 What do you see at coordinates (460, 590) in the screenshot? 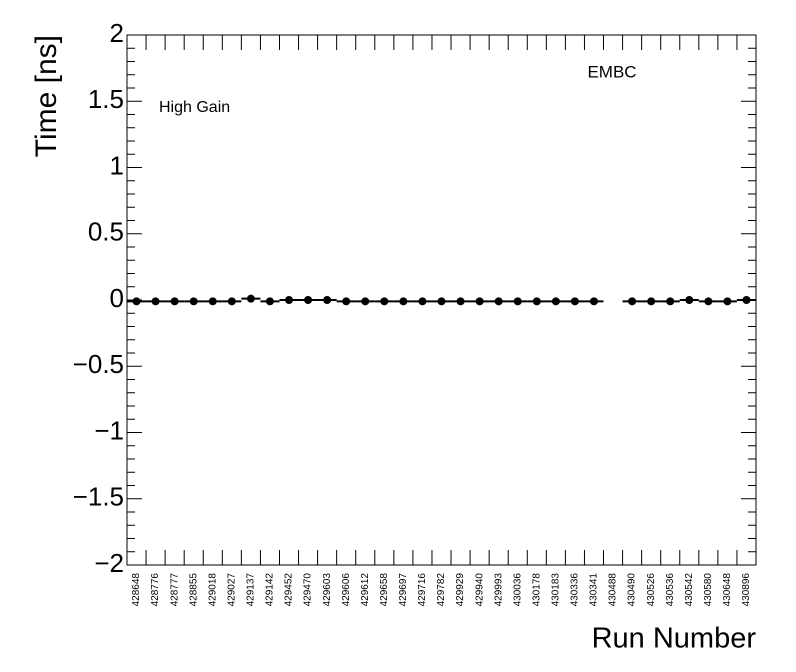
I see `x-tick-label: 429929` at bounding box center [460, 590].